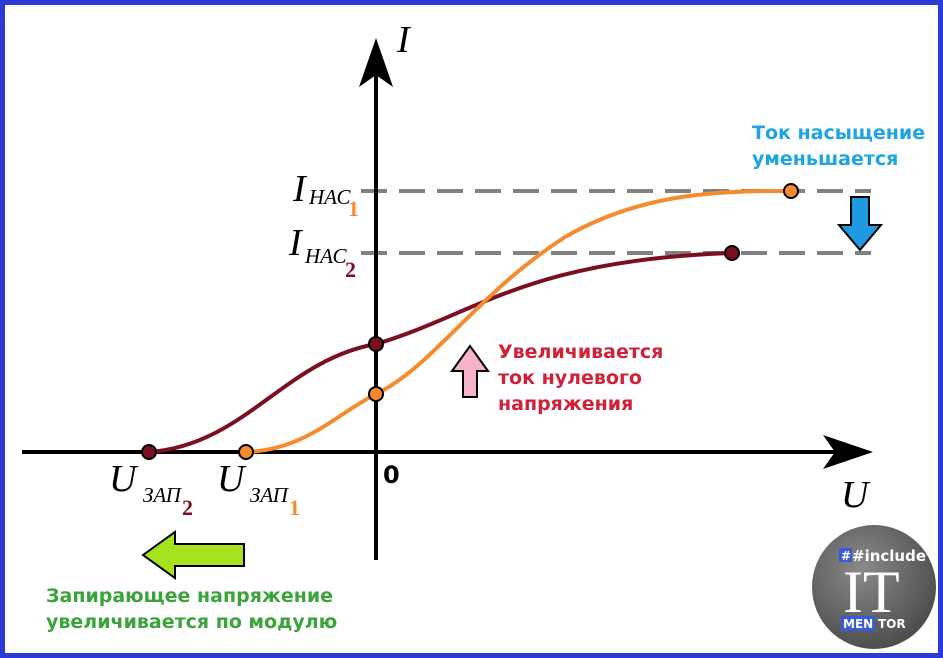  I want to click on zero-voltage-note: Увеличивается ток нулевого напряжения, so click(580, 378).